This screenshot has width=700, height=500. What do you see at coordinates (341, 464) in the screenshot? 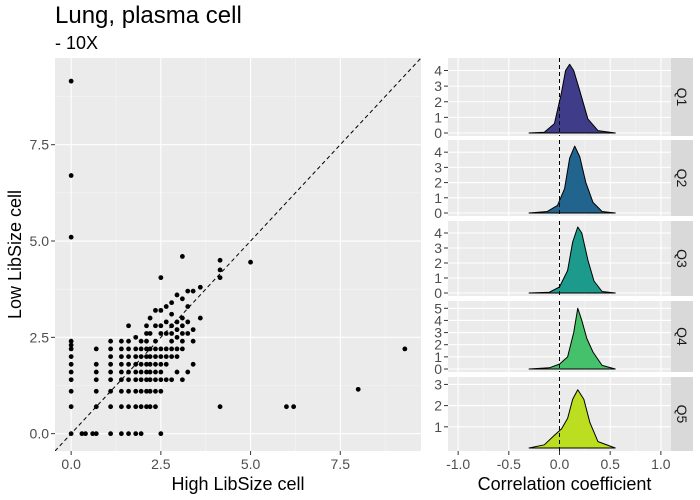
I see `scatter-x-tick-label: 7.5` at bounding box center [341, 464].